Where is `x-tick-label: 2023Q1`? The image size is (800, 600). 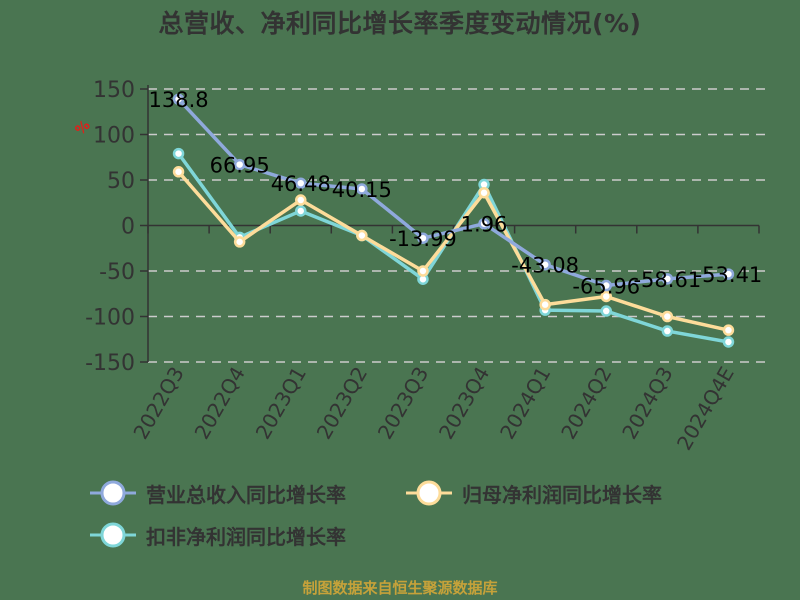
x-tick-label: 2023Q1 is located at coordinates (281, 403).